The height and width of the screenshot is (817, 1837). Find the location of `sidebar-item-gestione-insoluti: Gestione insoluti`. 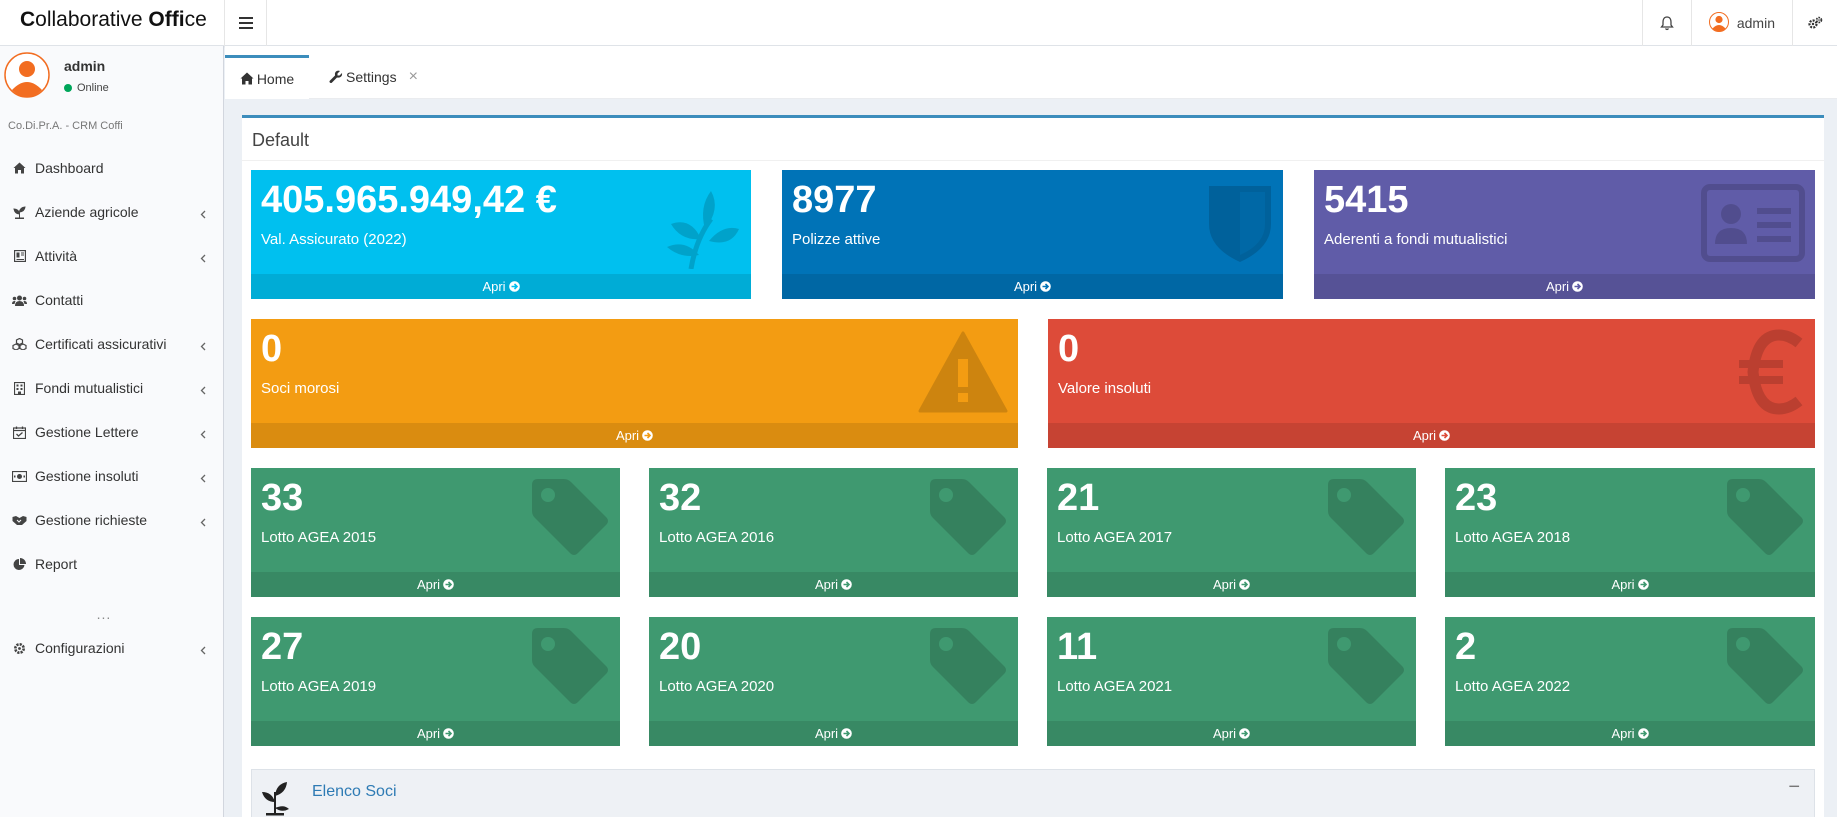

sidebar-item-gestione-insoluti: Gestione insoluti is located at coordinates (112, 476).